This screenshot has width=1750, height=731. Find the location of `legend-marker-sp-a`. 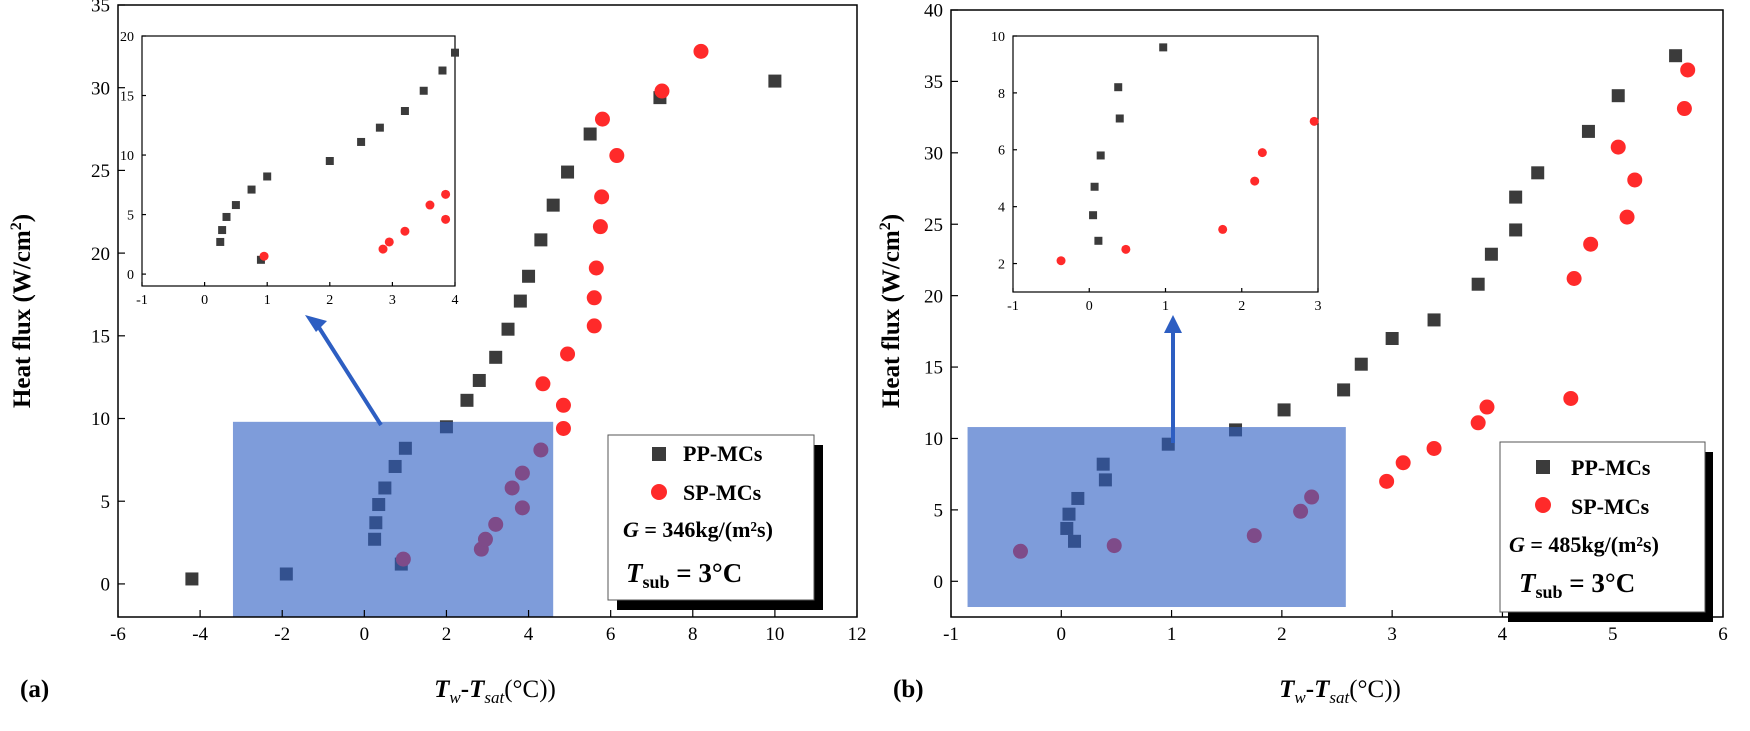

legend-marker-sp-a is located at coordinates (659, 492).